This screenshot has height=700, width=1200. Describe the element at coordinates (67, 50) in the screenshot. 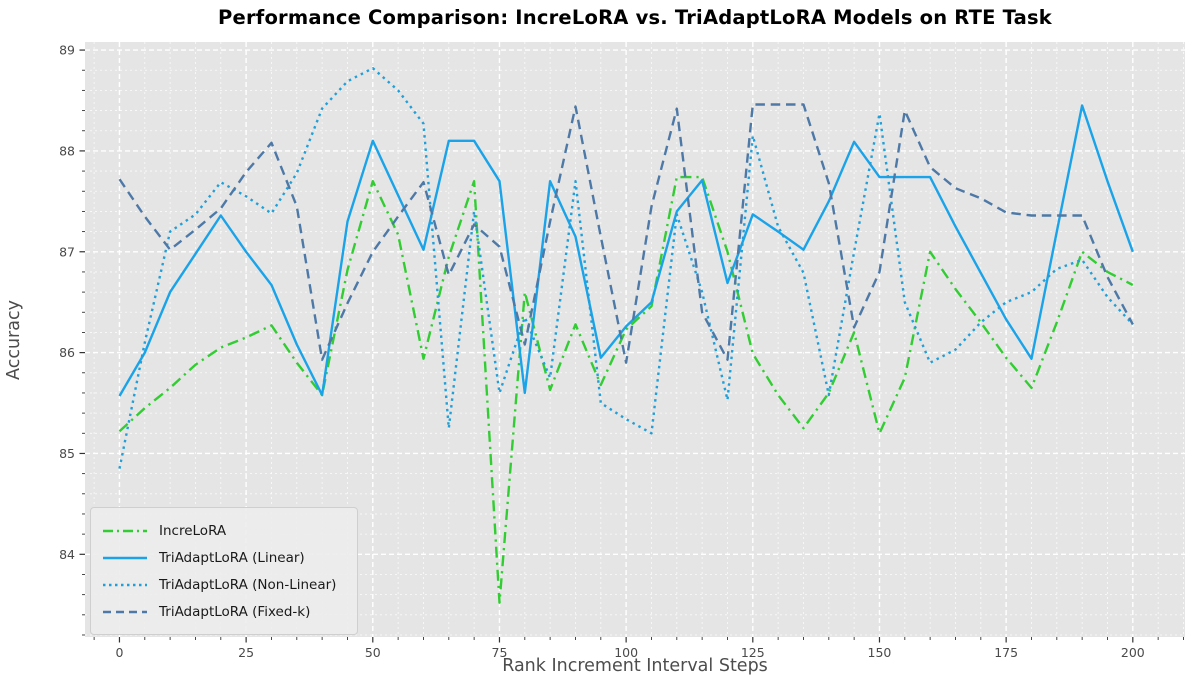

I see `y-tick-label: 89` at that location.